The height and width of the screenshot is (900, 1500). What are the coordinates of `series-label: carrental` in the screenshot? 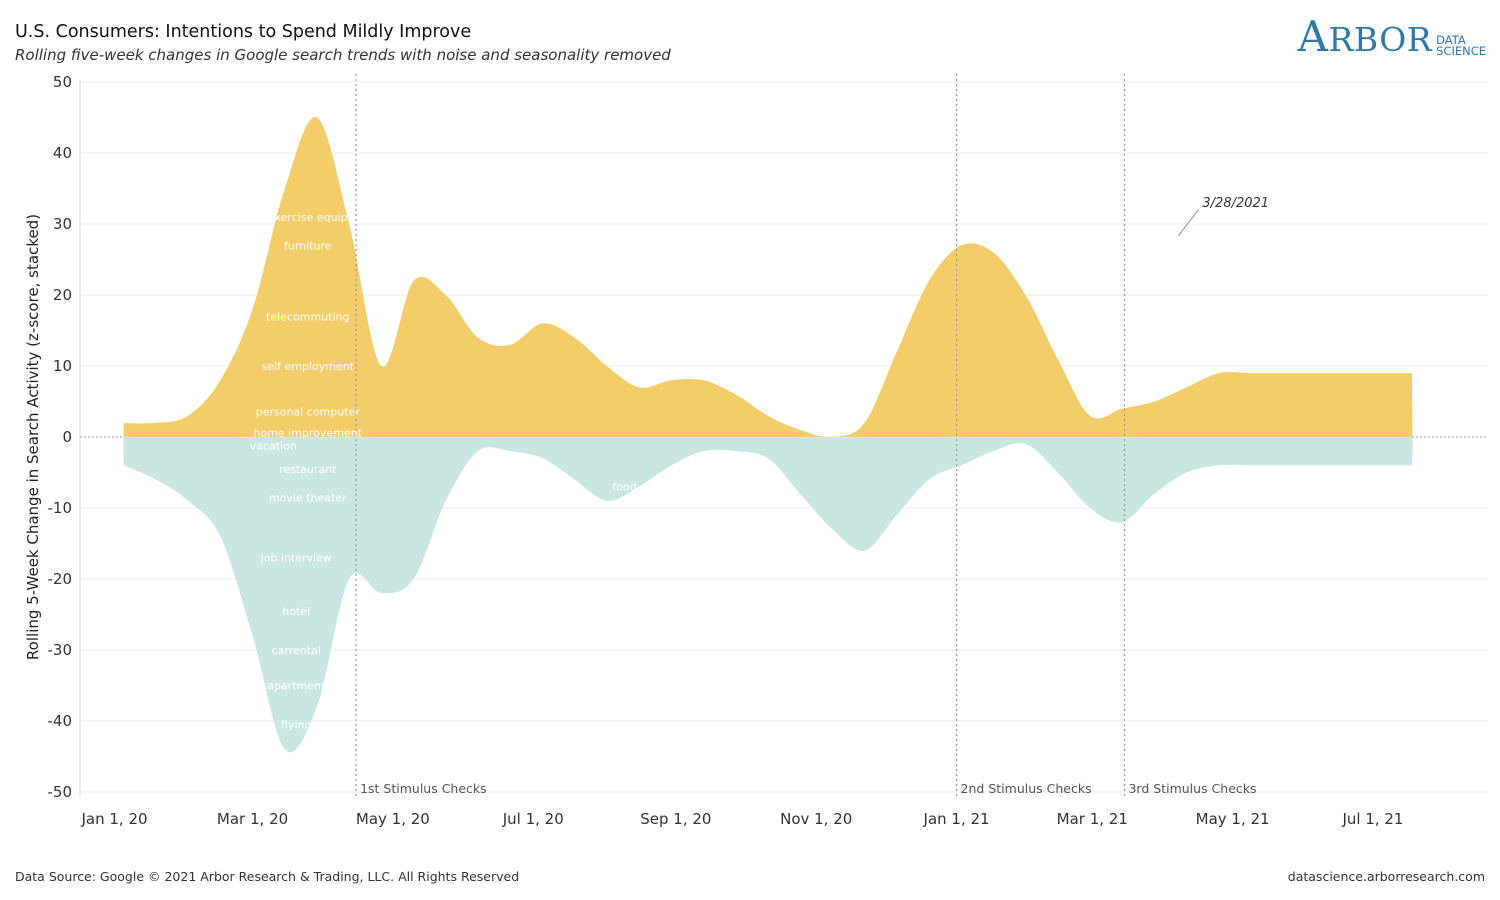 It's located at (296, 650).